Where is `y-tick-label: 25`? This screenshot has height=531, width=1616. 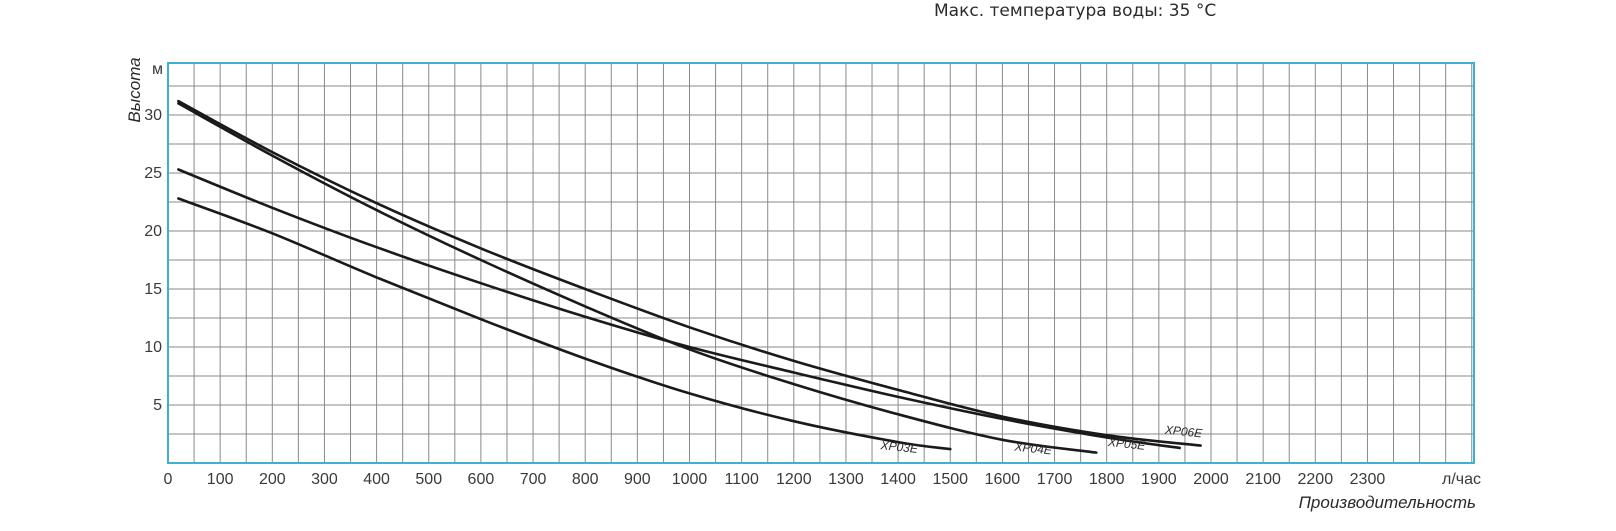
y-tick-label: 25 is located at coordinates (153, 173).